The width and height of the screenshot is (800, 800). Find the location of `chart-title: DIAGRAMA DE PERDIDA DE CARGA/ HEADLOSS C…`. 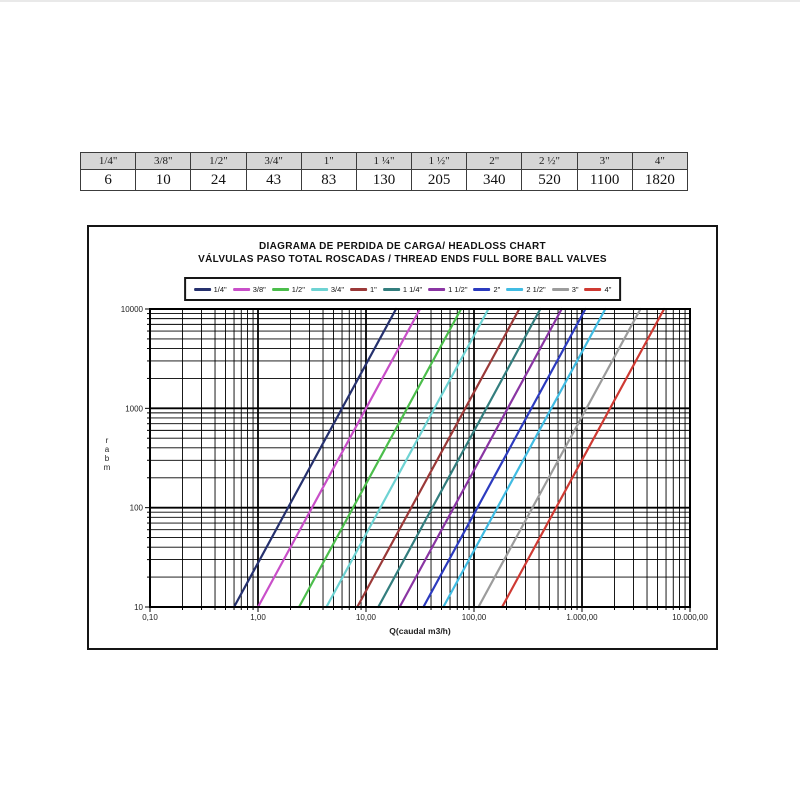

chart-title: DIAGRAMA DE PERDIDA DE CARGA/ HEADLOSS C… is located at coordinates (402, 253).